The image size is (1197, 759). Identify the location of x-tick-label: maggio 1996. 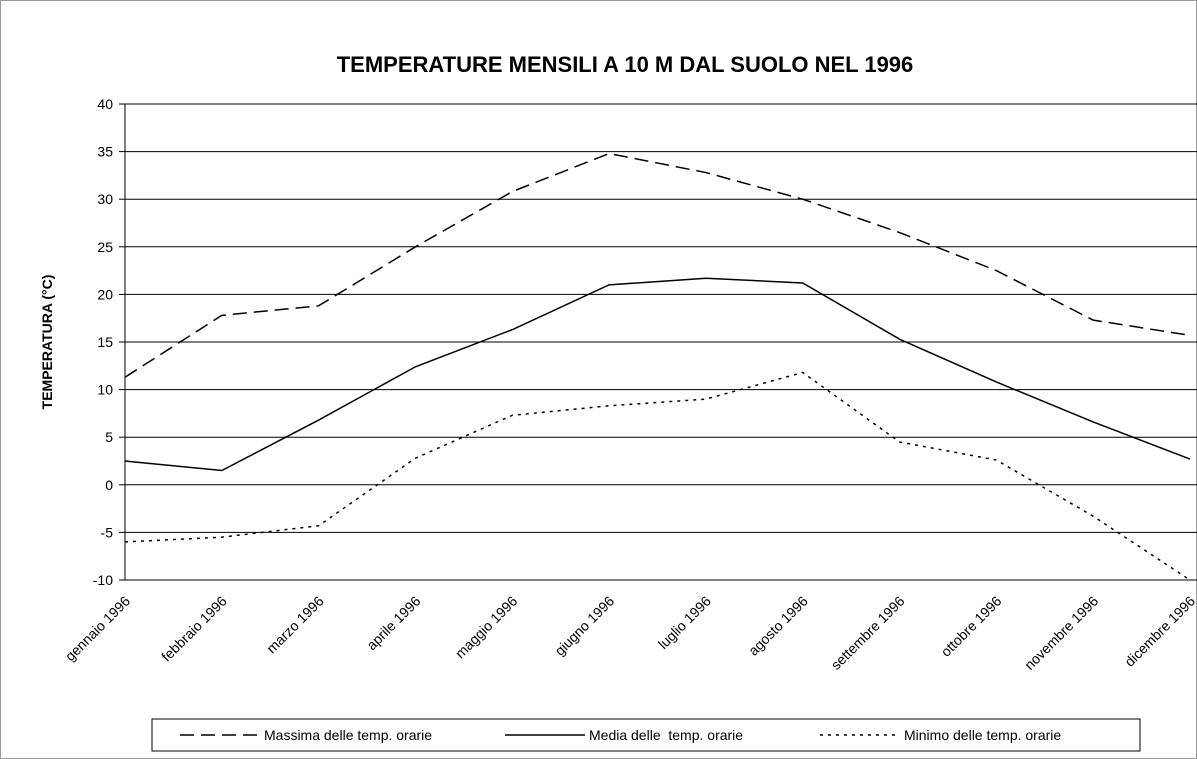
(486, 627).